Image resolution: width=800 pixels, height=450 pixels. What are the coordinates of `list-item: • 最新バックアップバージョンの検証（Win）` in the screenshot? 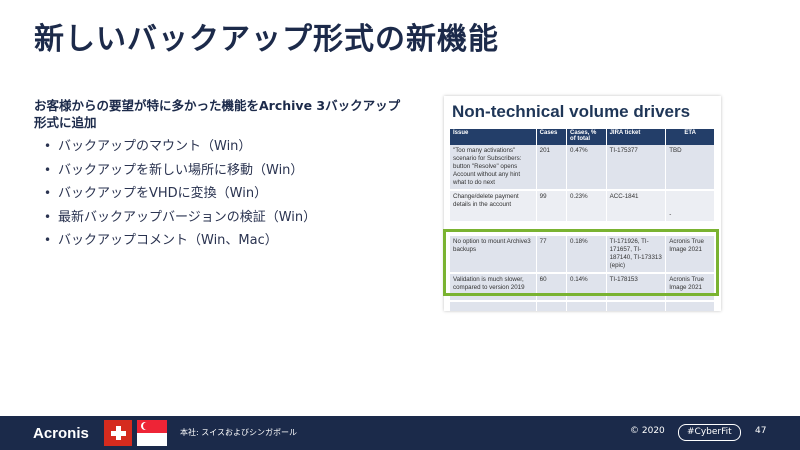 It's located at (180, 218).